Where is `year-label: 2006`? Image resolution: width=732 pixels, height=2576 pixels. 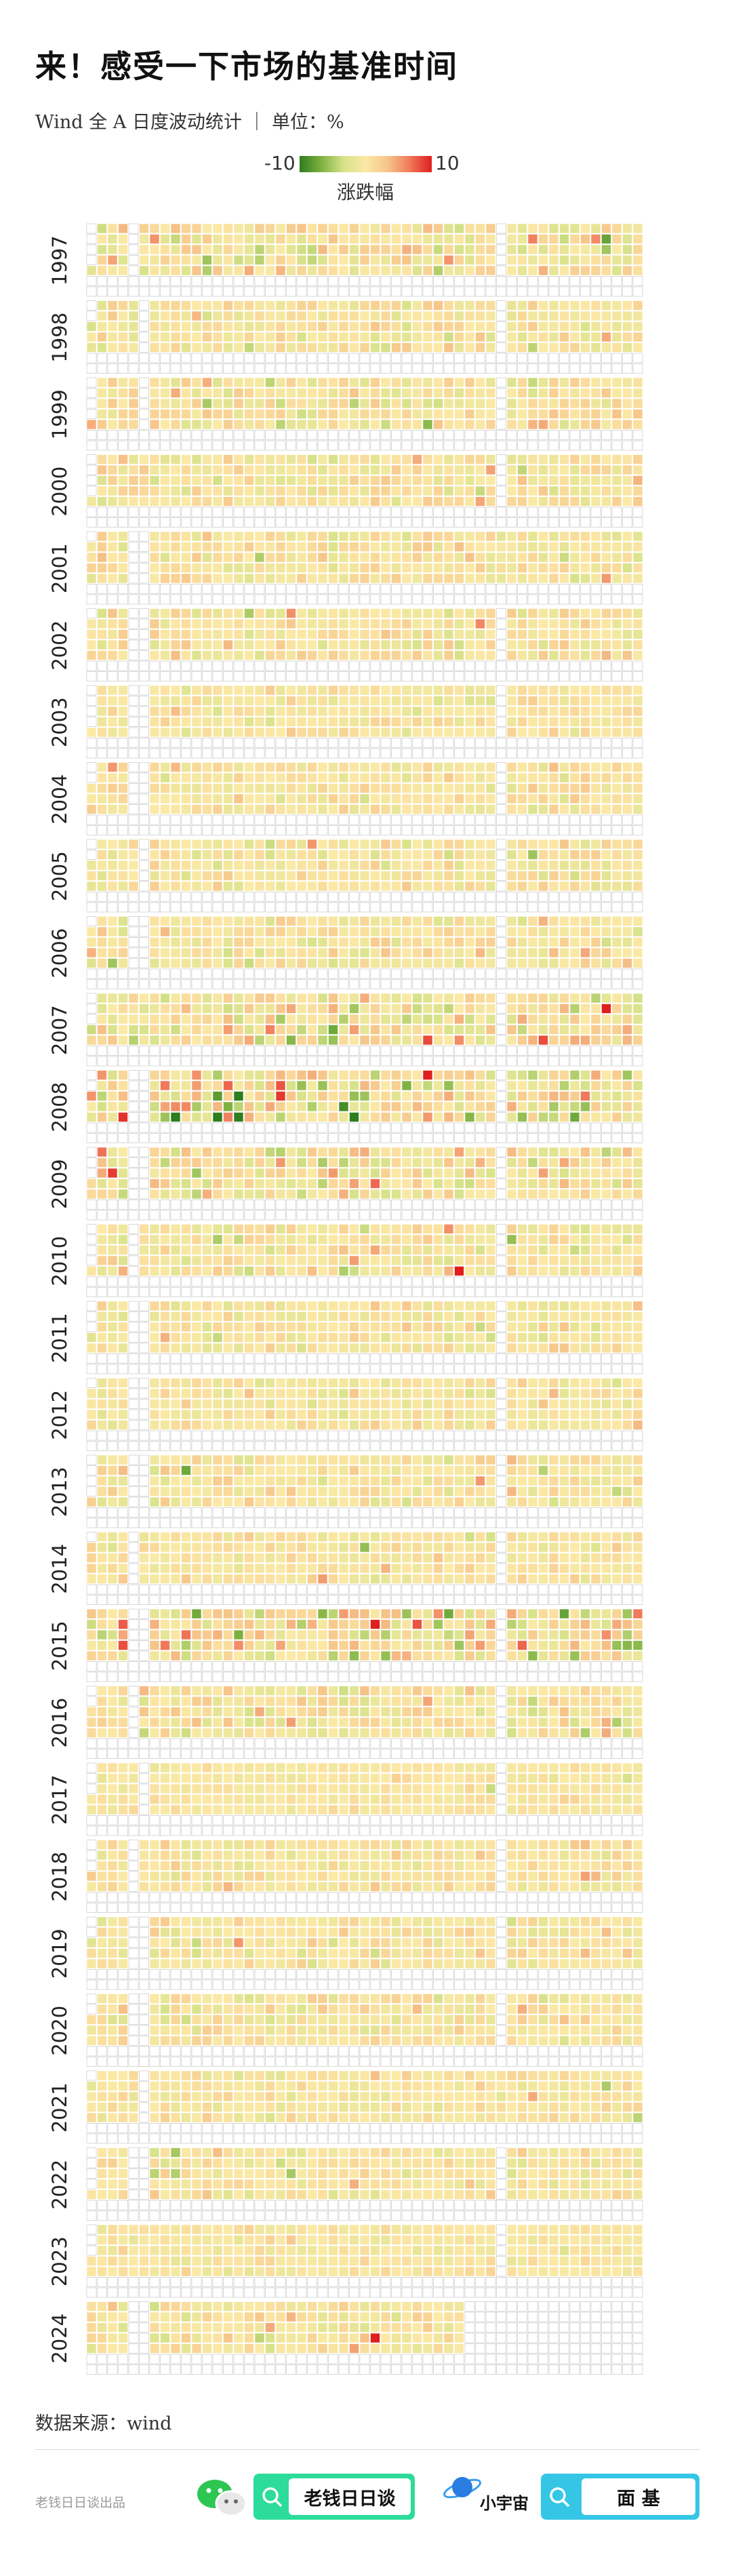
year-label: 2006 is located at coordinates (60, 953).